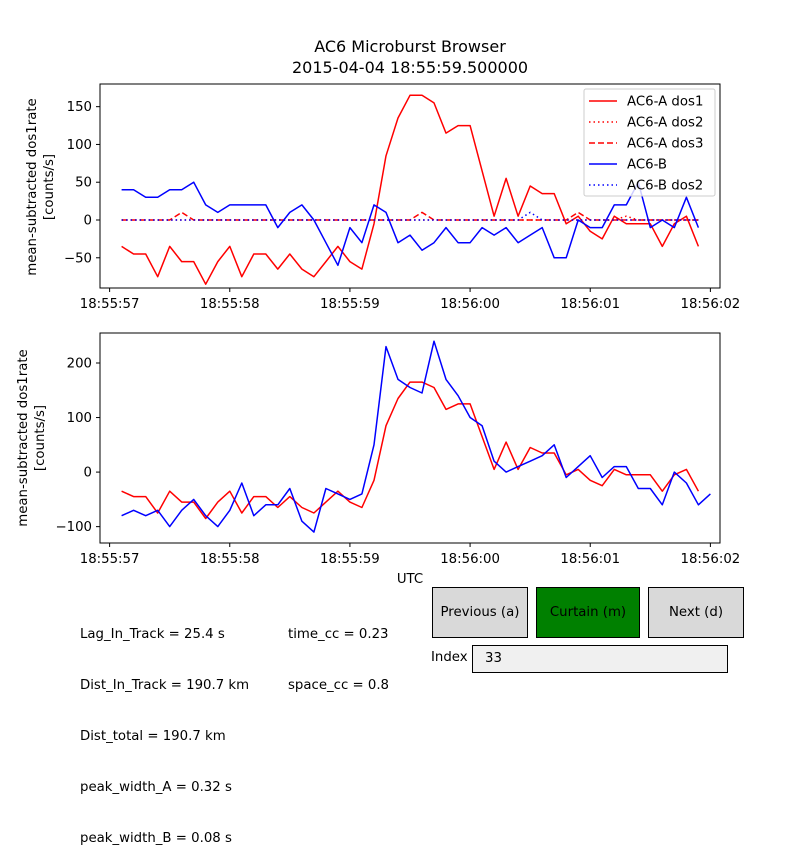 Image resolution: width=800 pixels, height=864 pixels. Describe the element at coordinates (156, 787) in the screenshot. I see `stat-peak-width-a: peak_width_A = 0.32 s` at that location.